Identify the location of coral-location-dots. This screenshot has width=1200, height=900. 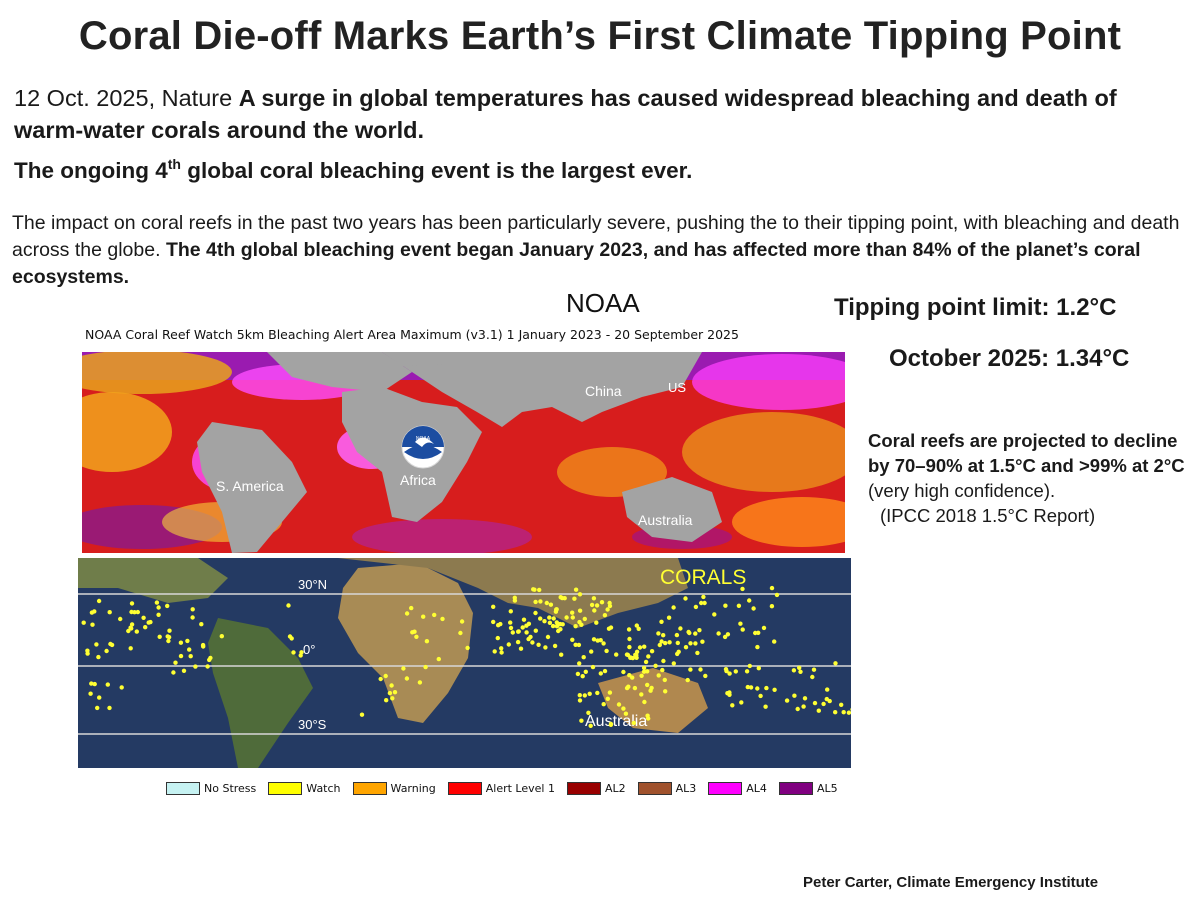
(466, 656).